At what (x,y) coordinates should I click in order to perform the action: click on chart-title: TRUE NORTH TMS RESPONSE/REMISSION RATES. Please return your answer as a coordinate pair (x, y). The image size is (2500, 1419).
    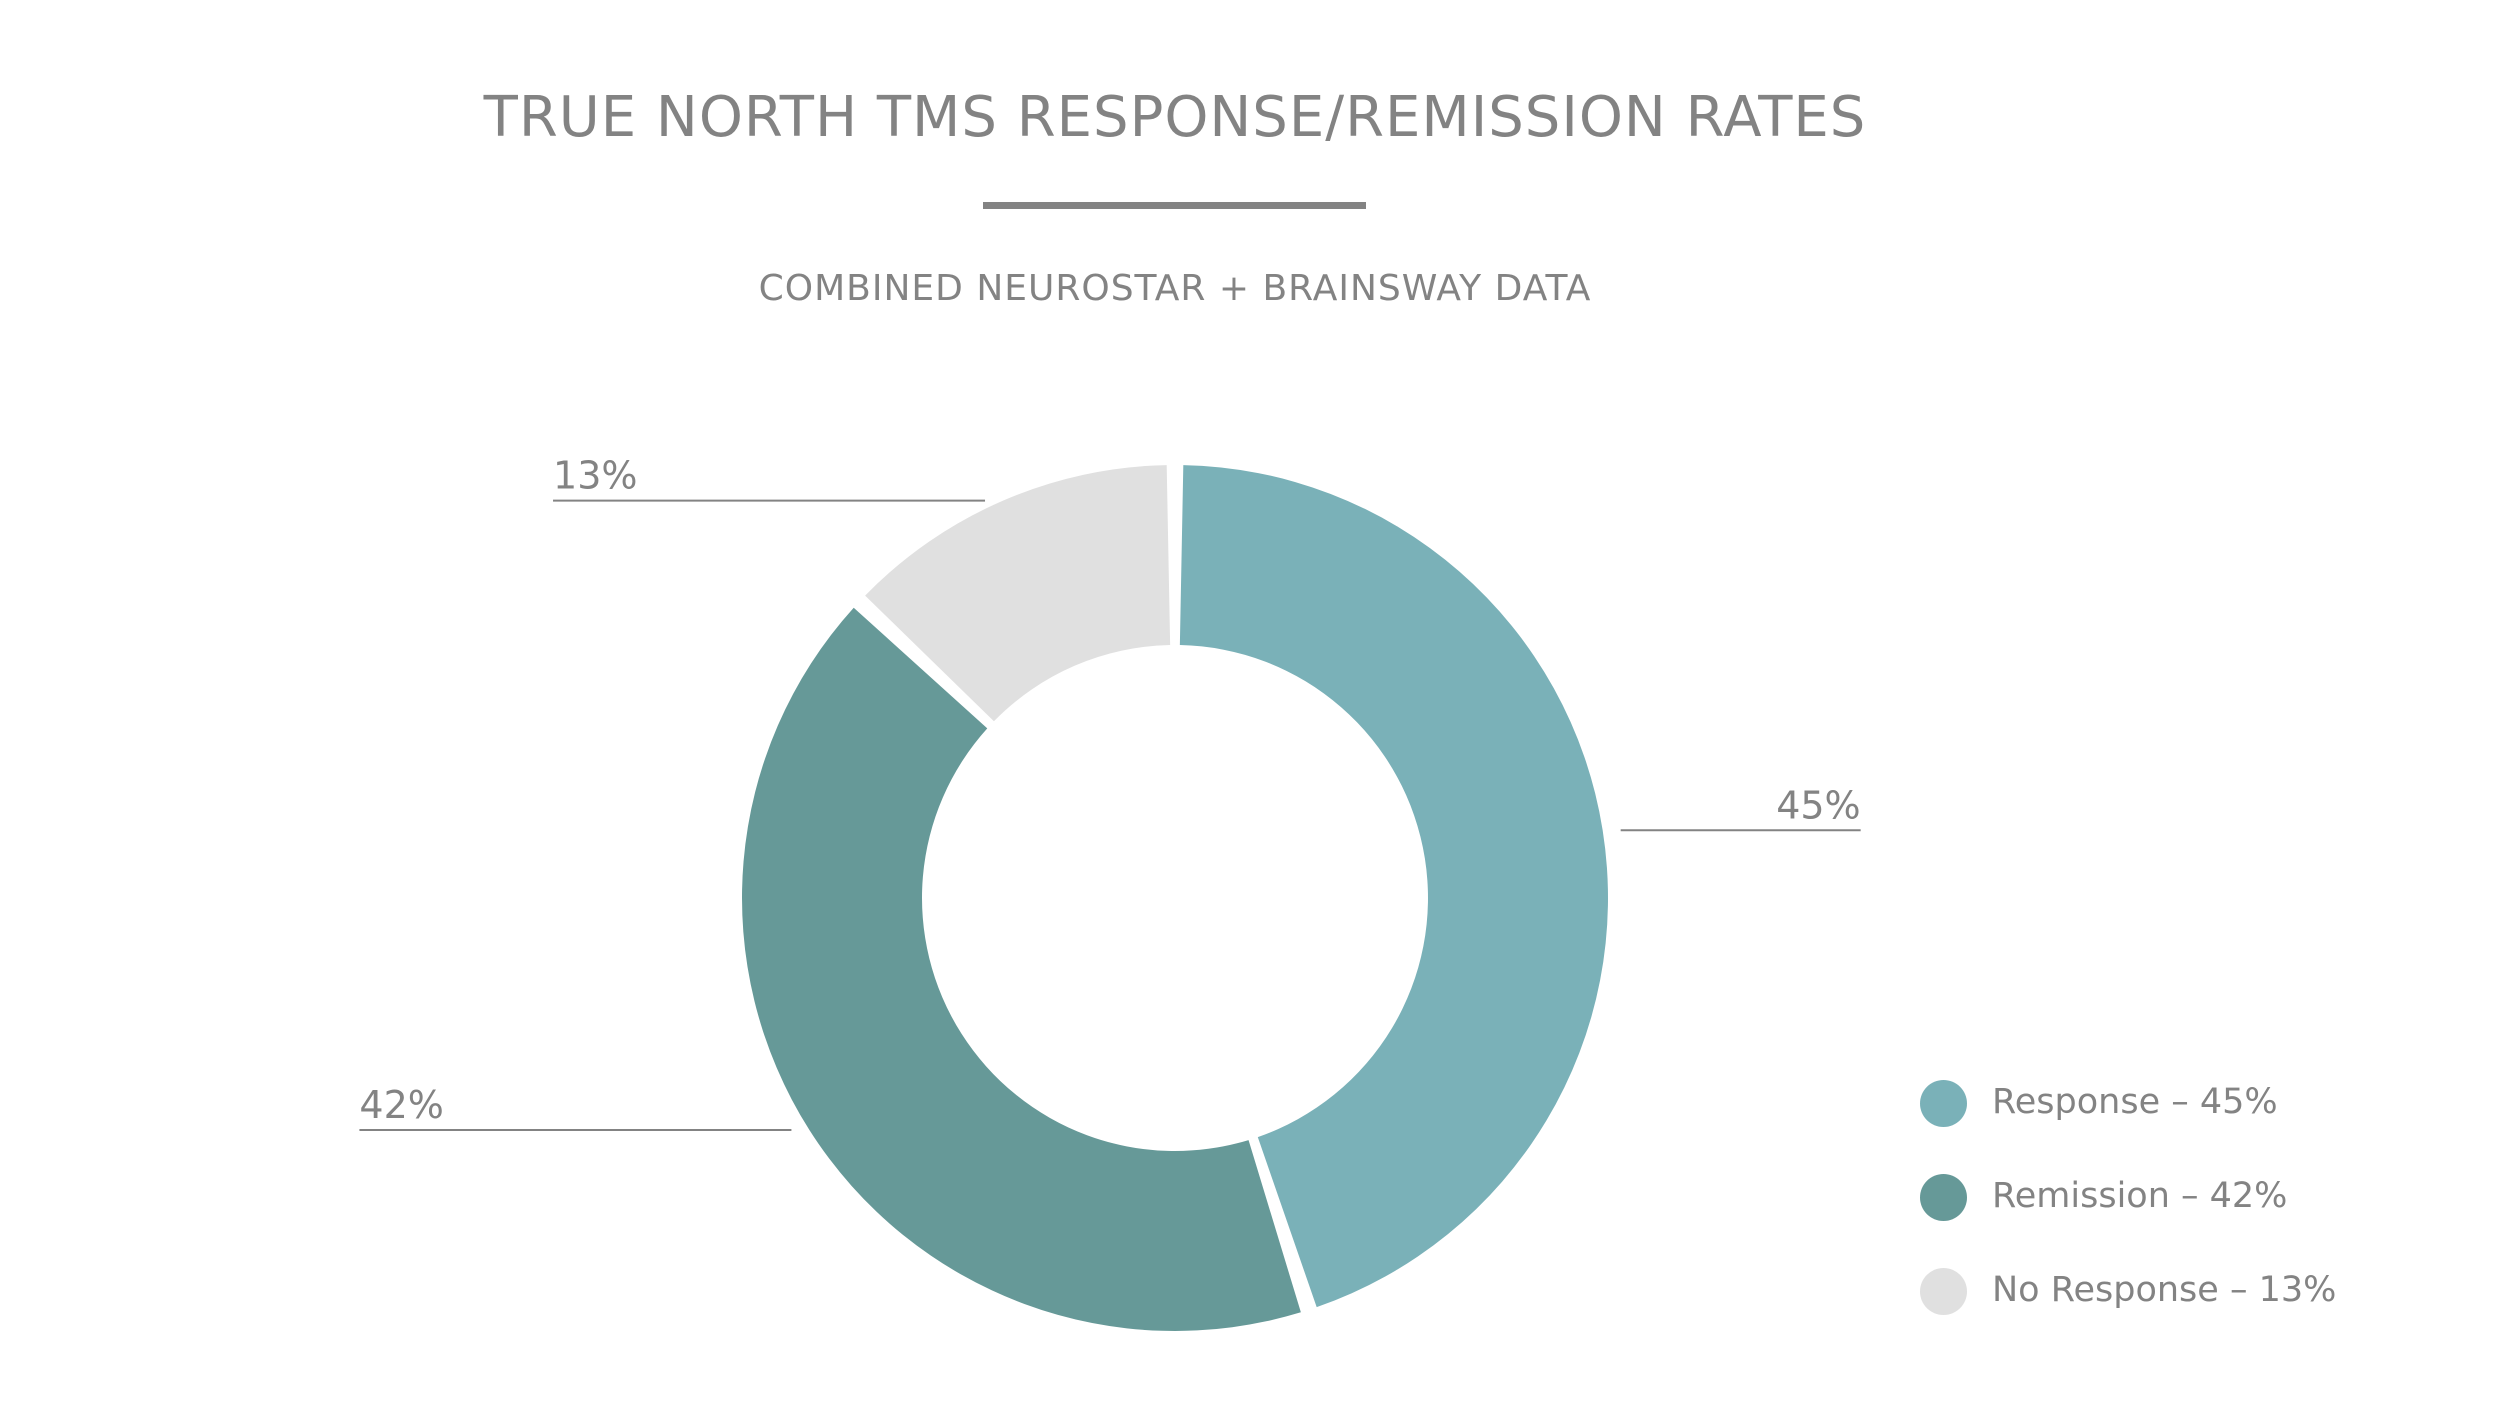
    Looking at the image, I should click on (1175, 117).